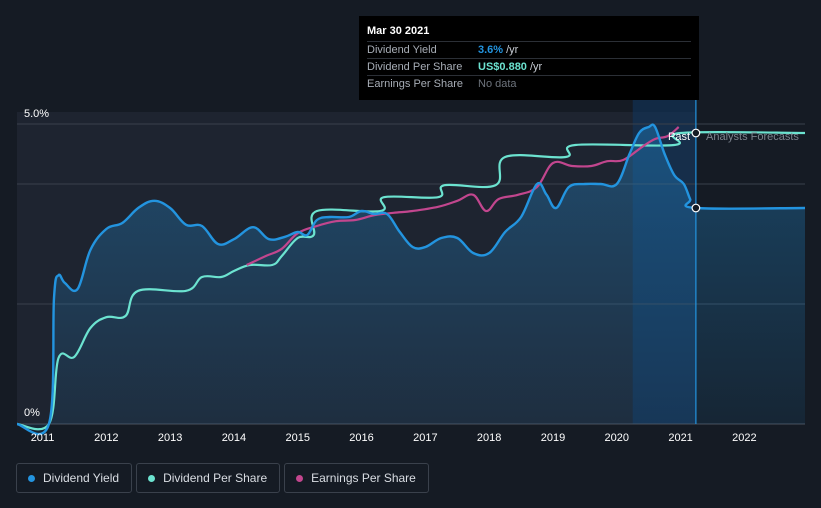 The image size is (821, 508). What do you see at coordinates (363, 478) in the screenshot?
I see `legend-label: Earnings Per Share` at bounding box center [363, 478].